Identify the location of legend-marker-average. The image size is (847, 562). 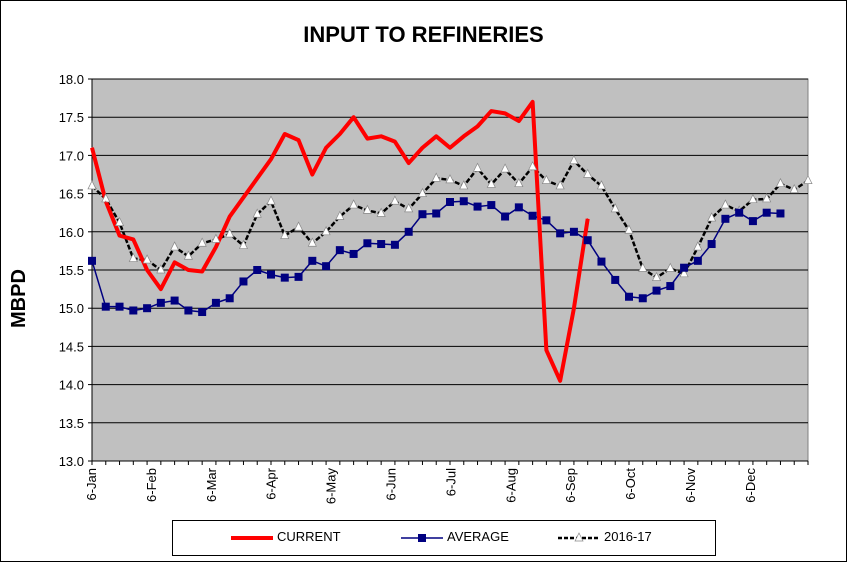
(422, 538).